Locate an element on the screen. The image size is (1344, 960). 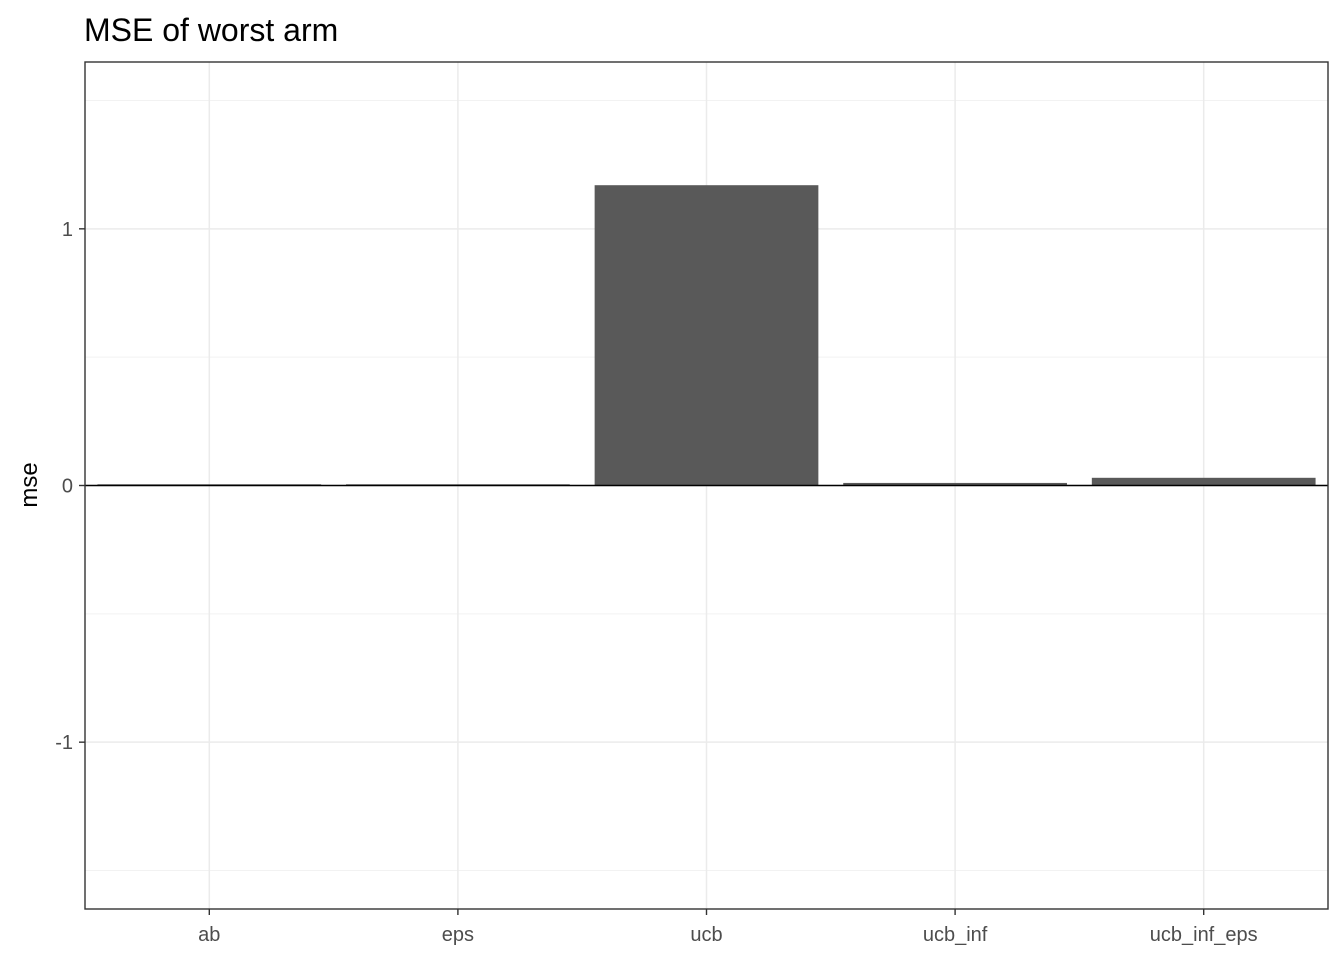
x-tick-label: ucb_inf is located at coordinates (955, 935).